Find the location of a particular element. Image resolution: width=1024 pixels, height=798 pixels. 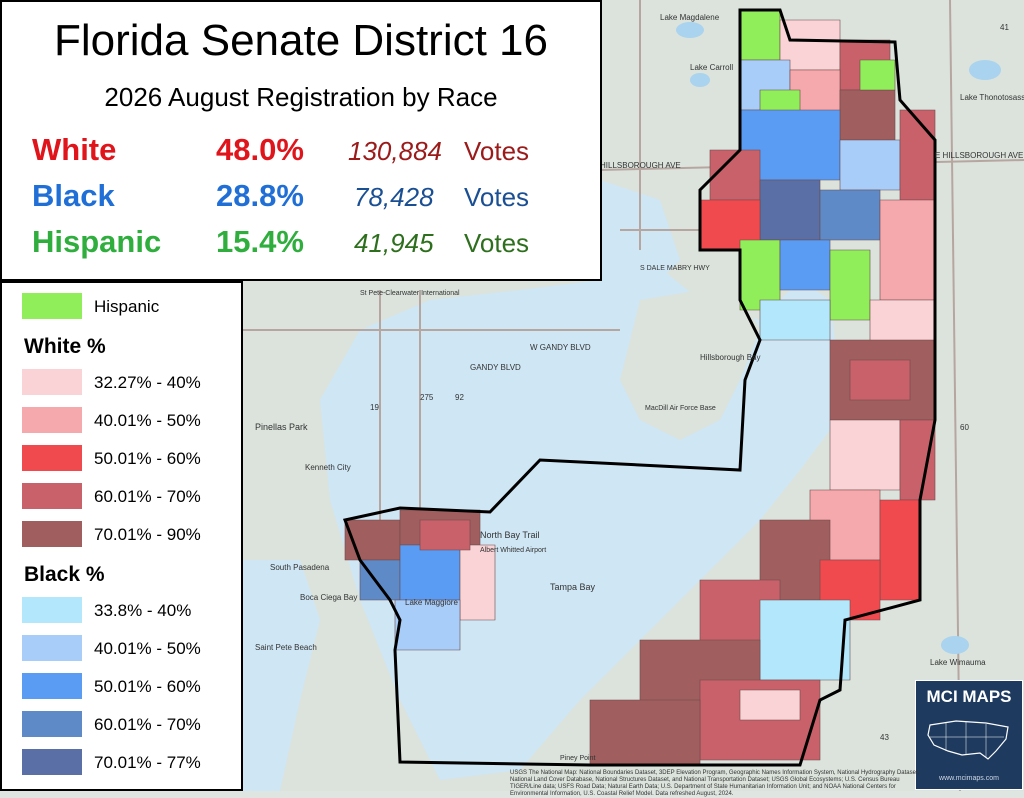

route-41-label: 41 is located at coordinates (1004, 27).